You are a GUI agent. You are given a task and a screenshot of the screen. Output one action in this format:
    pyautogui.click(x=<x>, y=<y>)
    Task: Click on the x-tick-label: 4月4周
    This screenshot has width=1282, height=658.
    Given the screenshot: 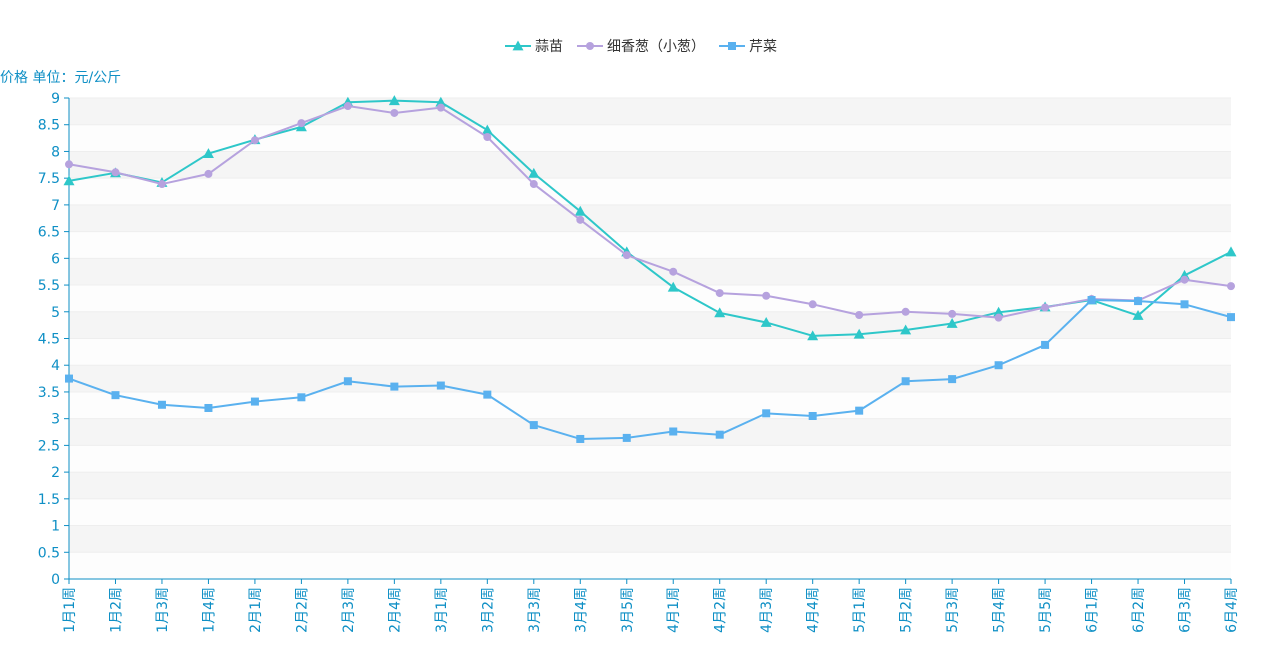 What is the action you would take?
    pyautogui.click(x=814, y=610)
    